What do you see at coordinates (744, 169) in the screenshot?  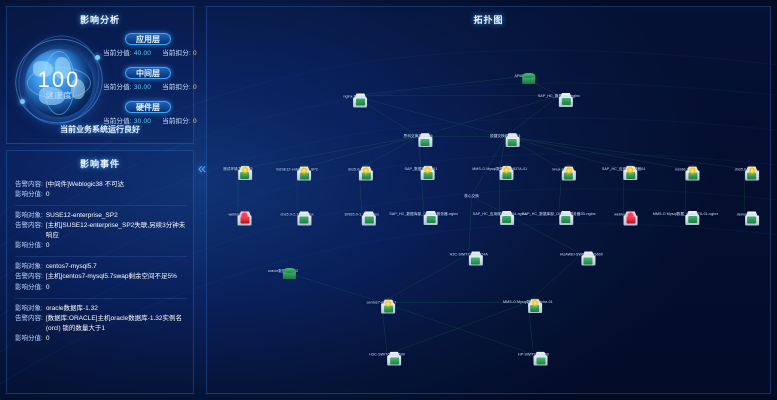 I see `topology-node-label: dns5.0-2.11` at bounding box center [744, 169].